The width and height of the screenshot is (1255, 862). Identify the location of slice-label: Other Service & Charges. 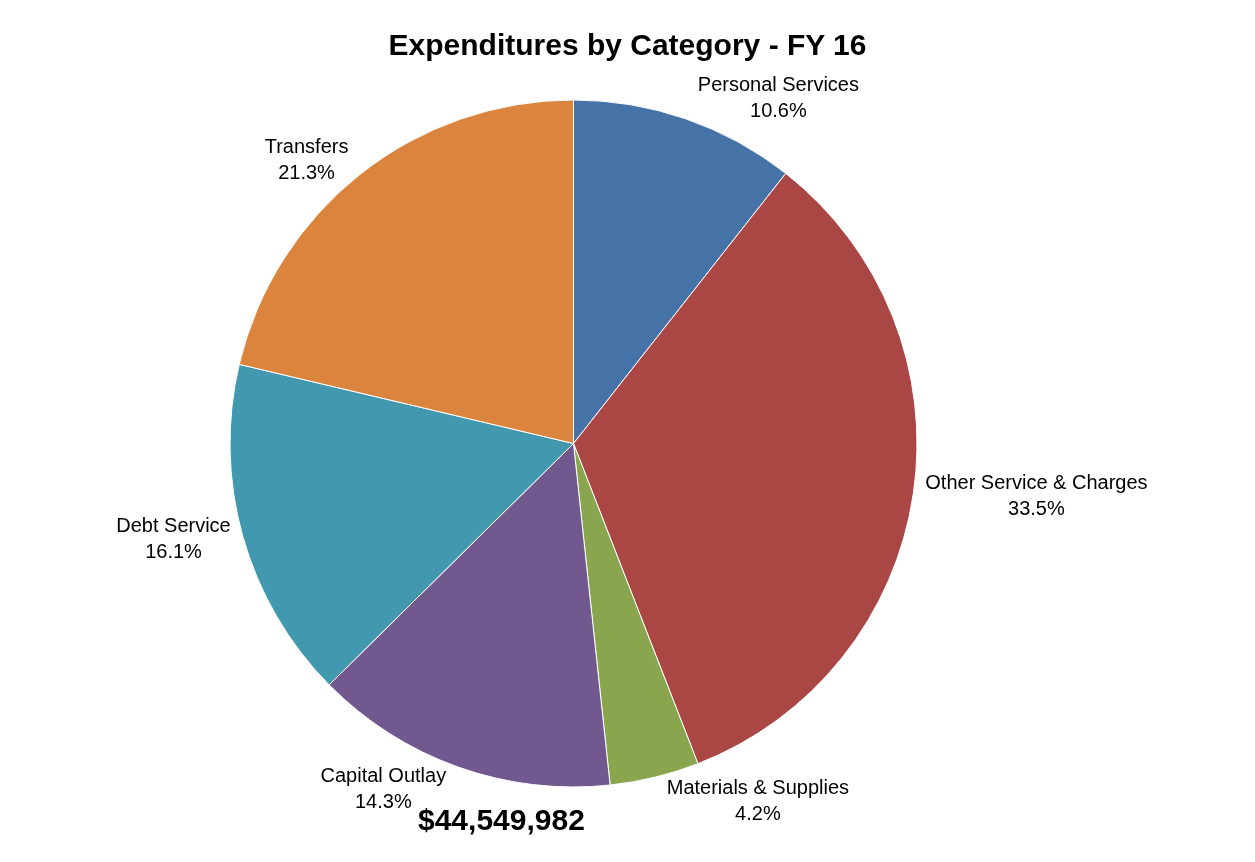
(1036, 481).